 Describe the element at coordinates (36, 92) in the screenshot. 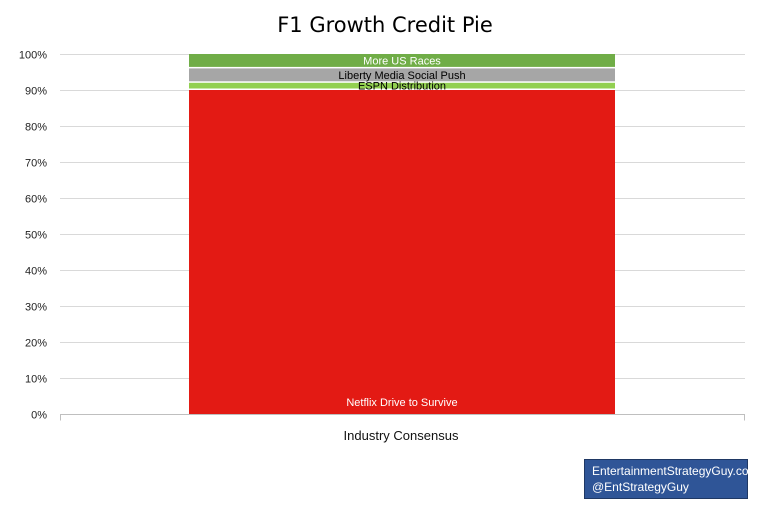

I see `y-tick-label: 90%` at that location.